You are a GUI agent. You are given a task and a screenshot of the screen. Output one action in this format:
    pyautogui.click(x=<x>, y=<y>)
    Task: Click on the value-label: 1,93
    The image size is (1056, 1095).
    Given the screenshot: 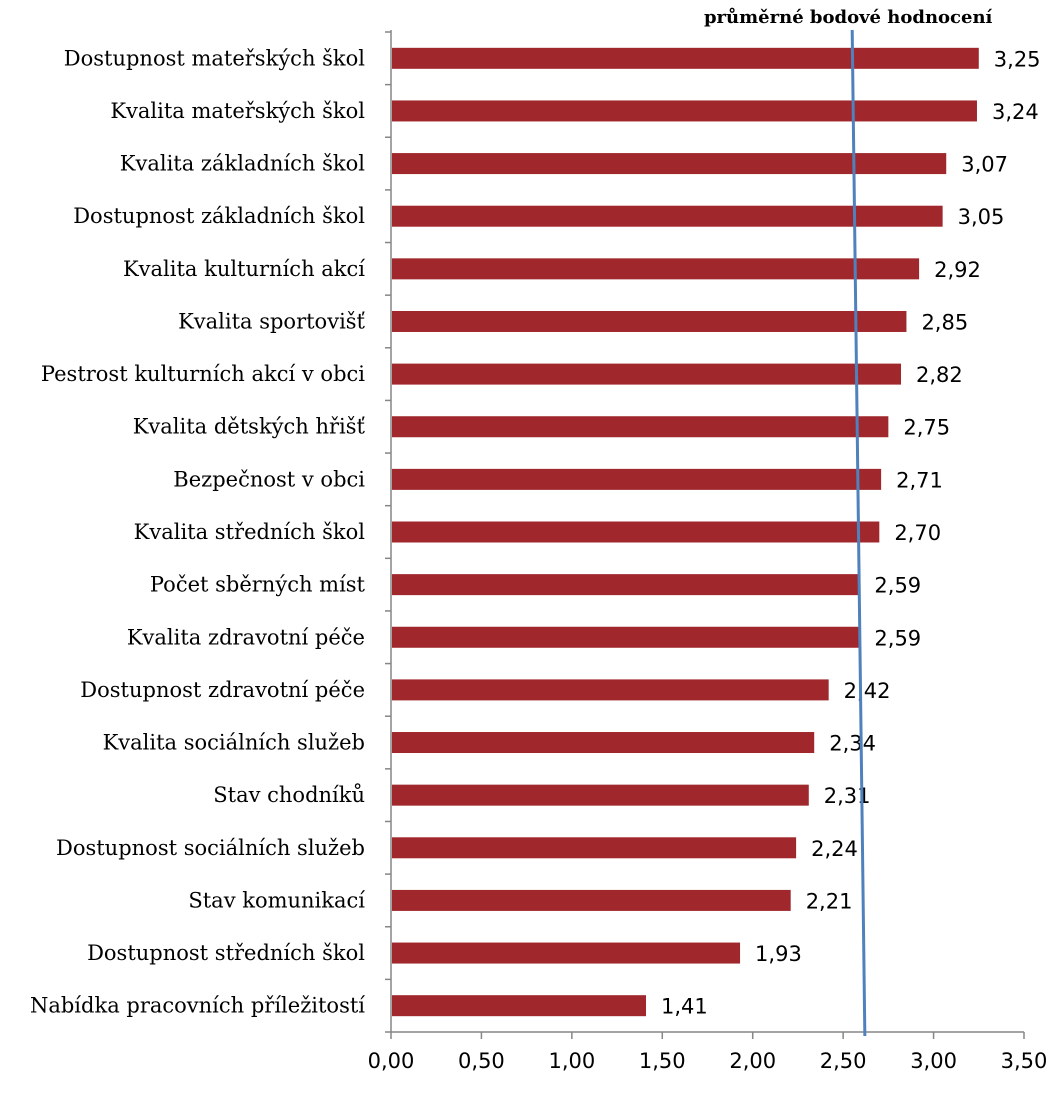 What is the action you would take?
    pyautogui.click(x=778, y=954)
    